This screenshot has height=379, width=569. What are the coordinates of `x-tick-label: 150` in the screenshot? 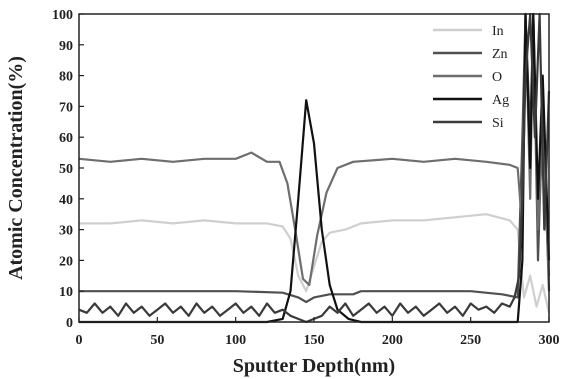 It's located at (314, 340).